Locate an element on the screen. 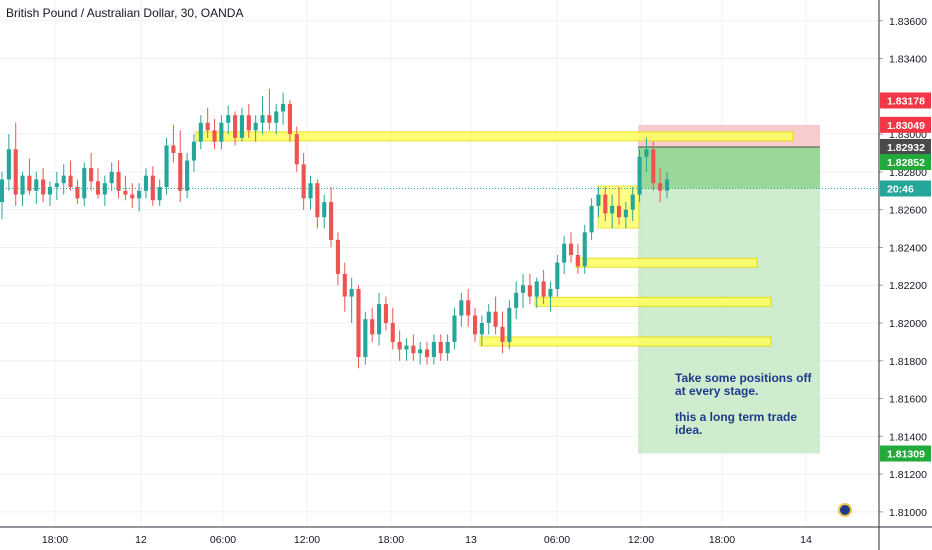  price-label: 1.82852 is located at coordinates (906, 163).